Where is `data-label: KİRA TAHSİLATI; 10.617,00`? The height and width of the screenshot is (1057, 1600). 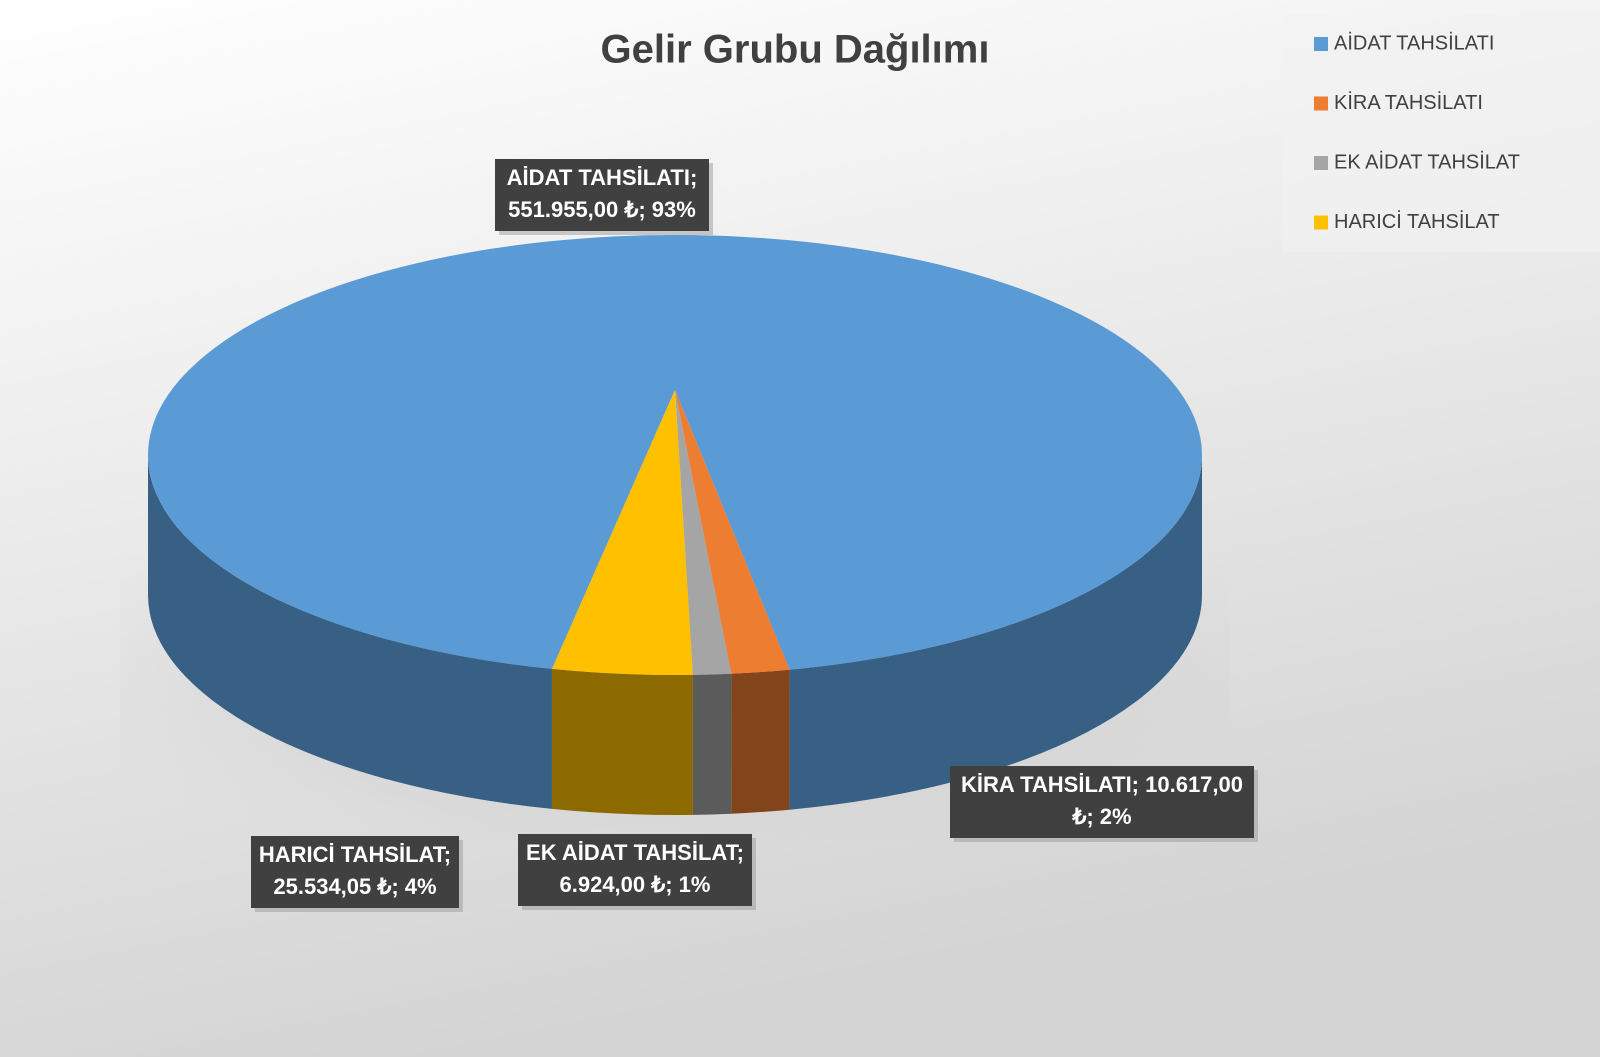 data-label: KİRA TAHSİLATI; 10.617,00 is located at coordinates (1102, 784).